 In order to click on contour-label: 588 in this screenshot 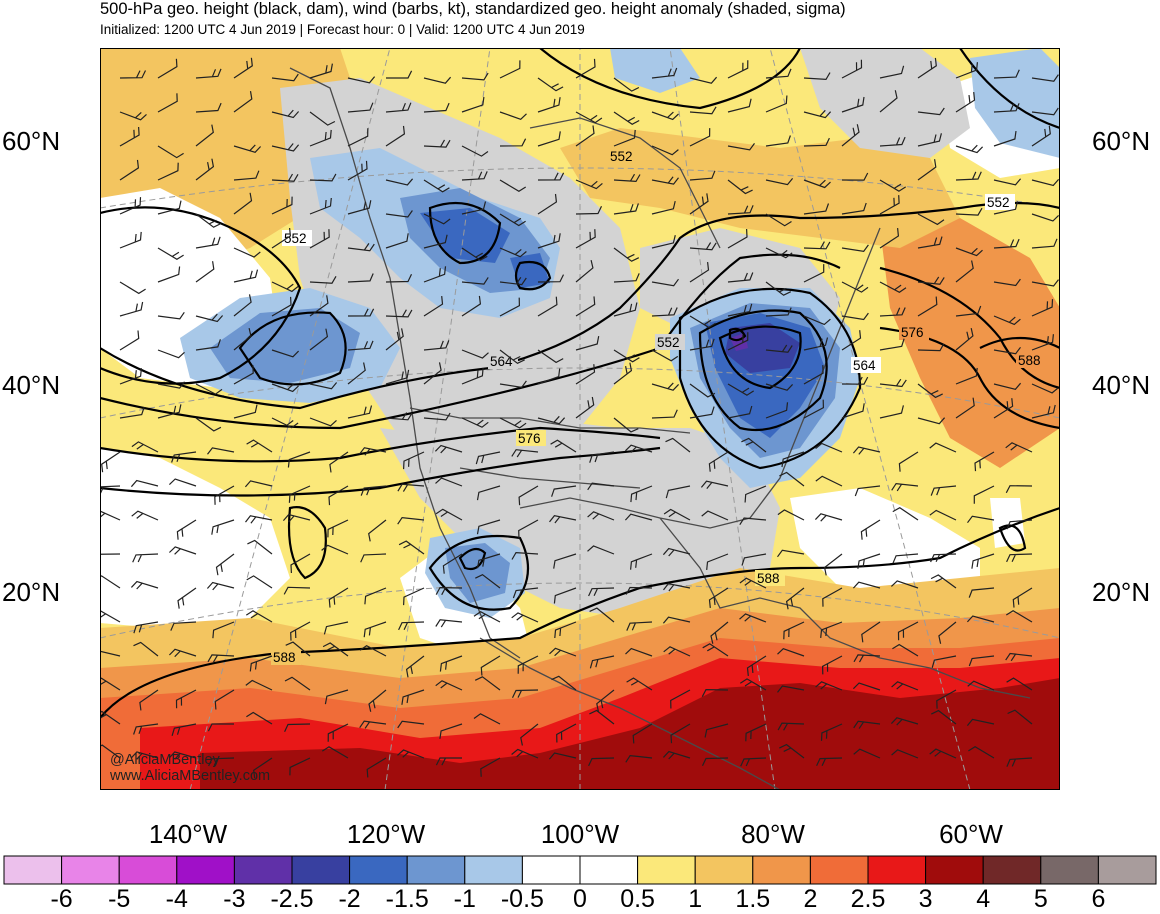, I will do `click(284, 657)`.